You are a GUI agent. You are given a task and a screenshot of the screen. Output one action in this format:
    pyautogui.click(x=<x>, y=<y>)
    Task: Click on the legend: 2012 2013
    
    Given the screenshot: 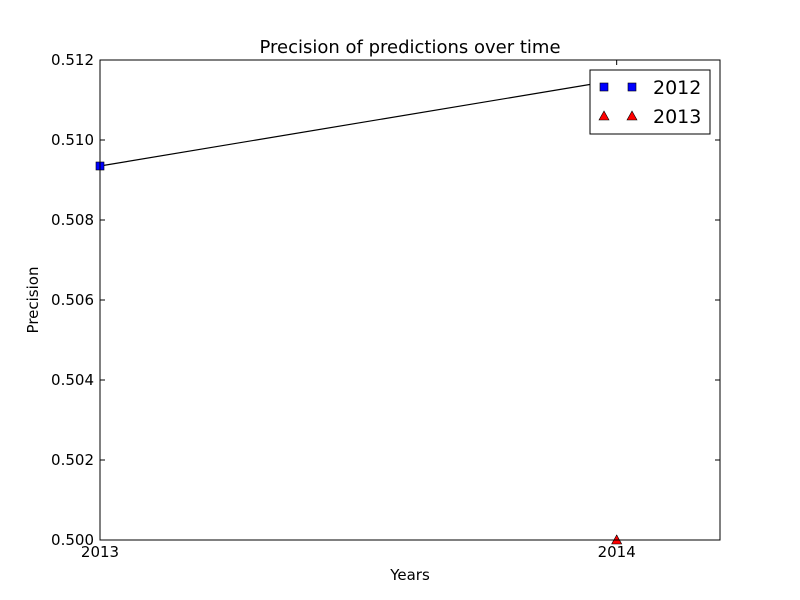 What is the action you would take?
    pyautogui.click(x=650, y=102)
    